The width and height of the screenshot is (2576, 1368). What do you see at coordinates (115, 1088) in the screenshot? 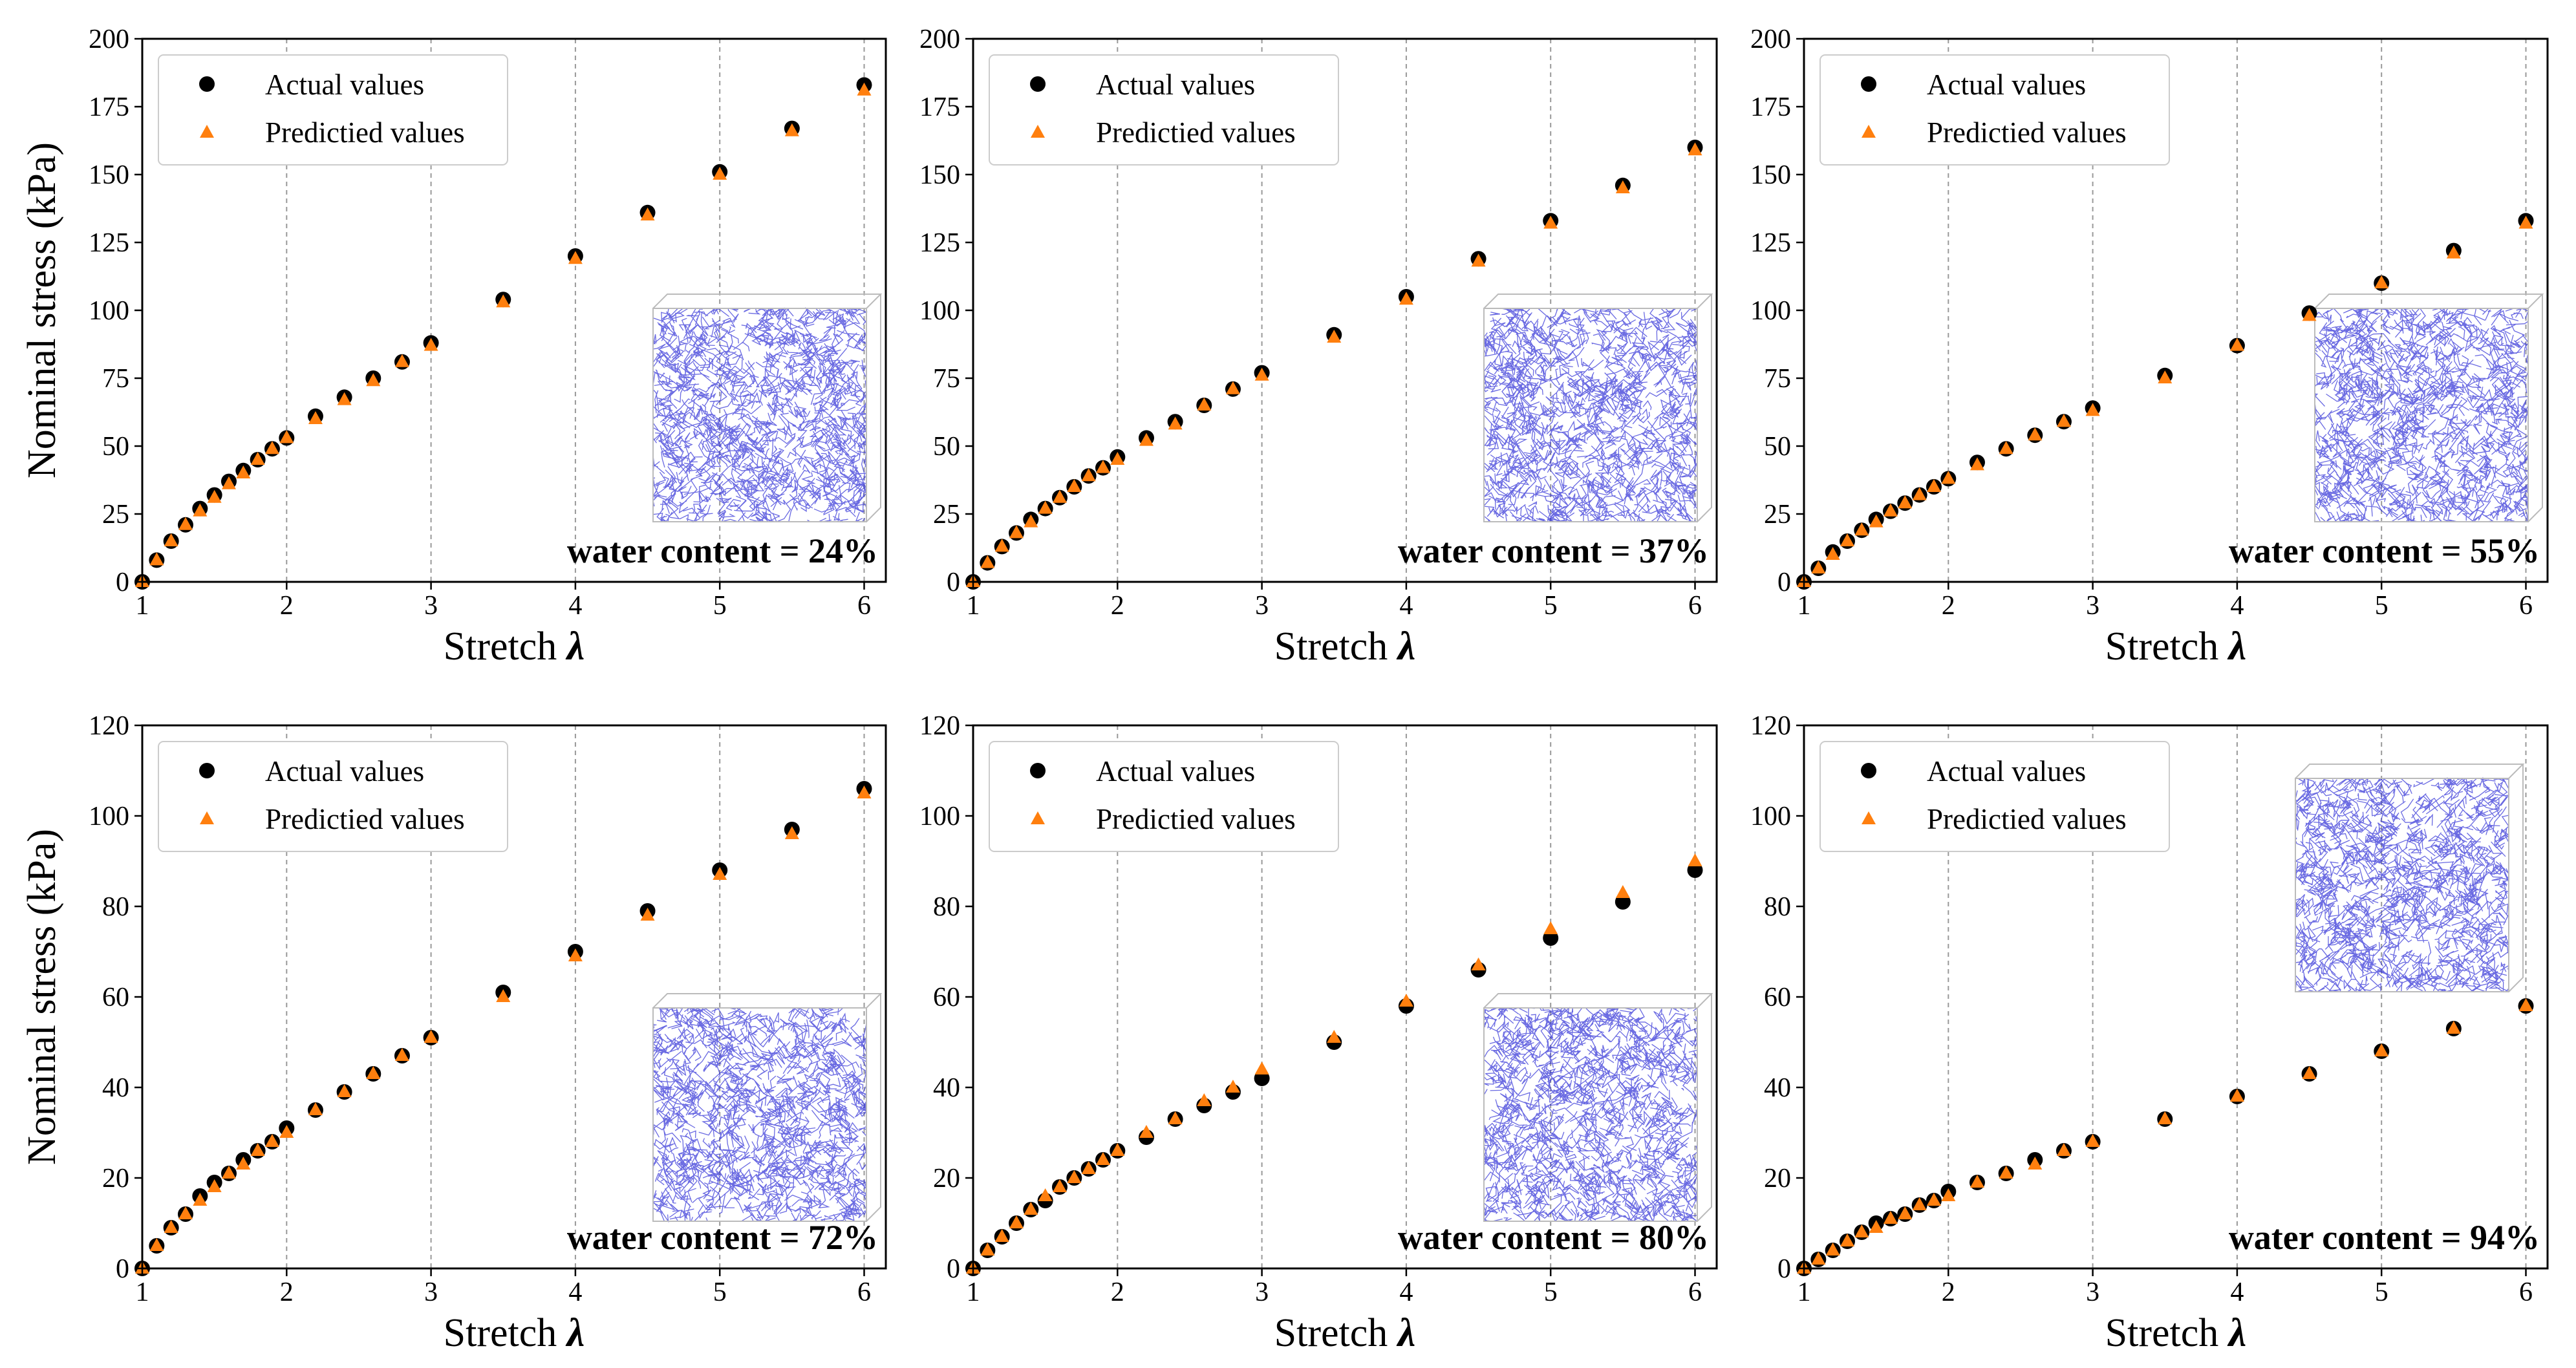
I see `y-tick-label: 40` at bounding box center [115, 1088].